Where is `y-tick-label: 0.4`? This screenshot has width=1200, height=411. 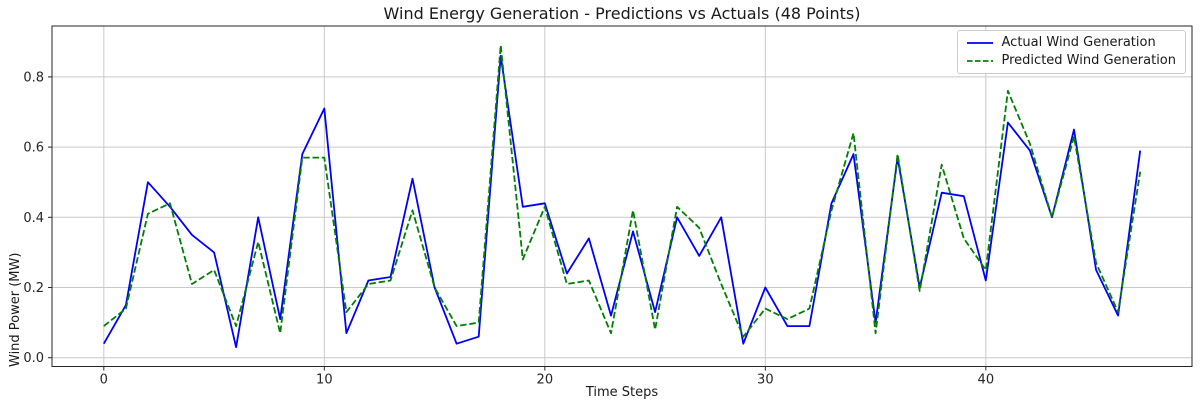 y-tick-label: 0.4 is located at coordinates (33, 218).